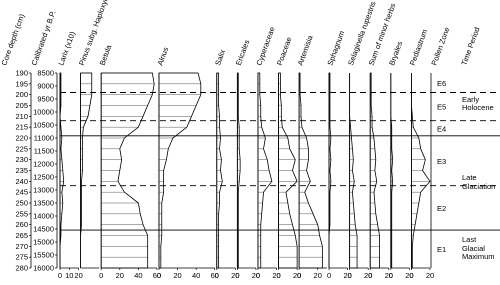  Describe the element at coordinates (43, 177) in the screenshot. I see `age-tick-label: 12500` at that location.